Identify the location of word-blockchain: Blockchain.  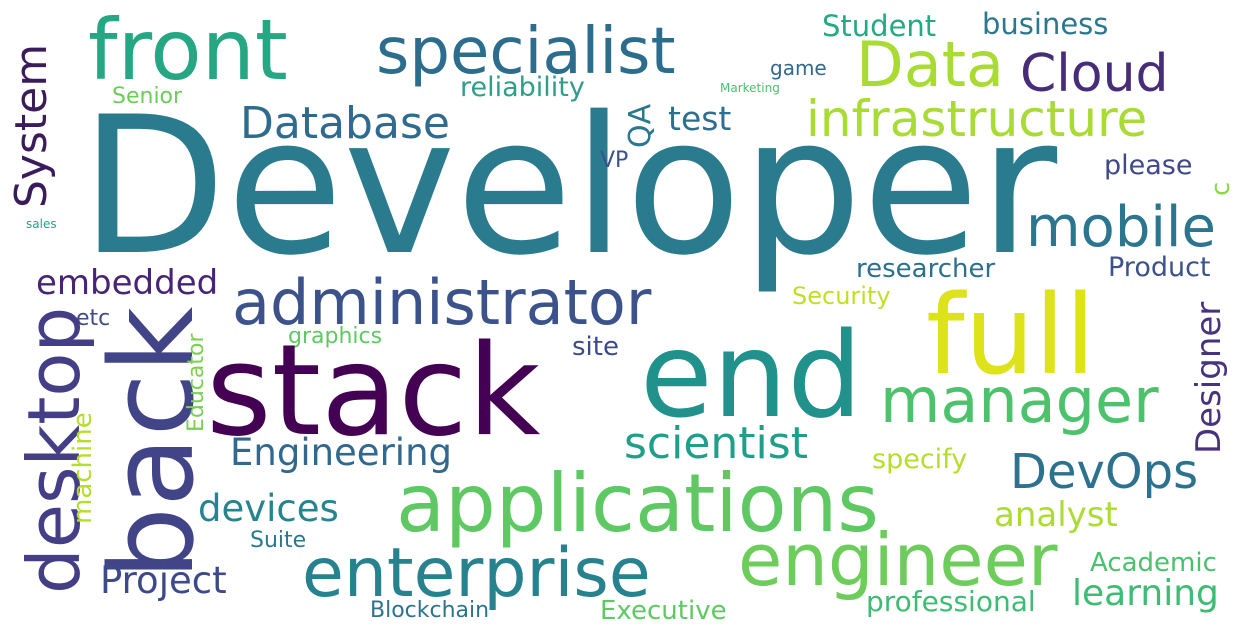
(430, 610).